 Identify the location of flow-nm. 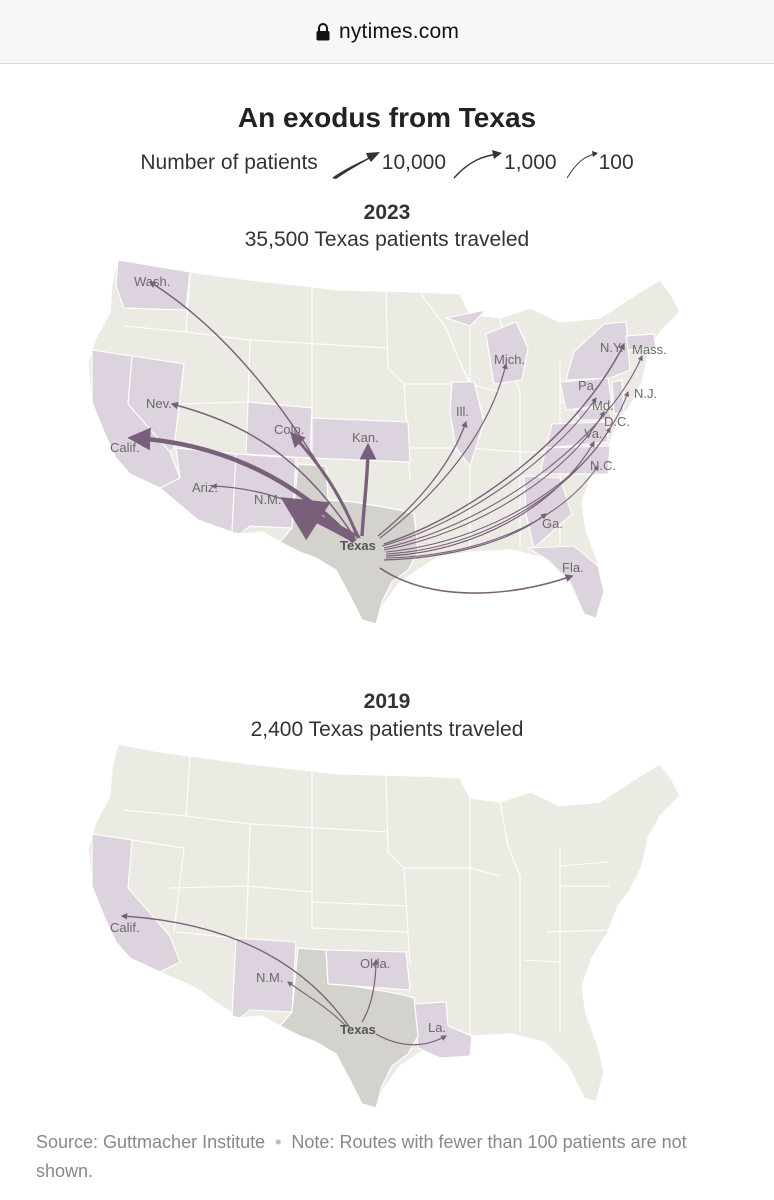
(318, 519).